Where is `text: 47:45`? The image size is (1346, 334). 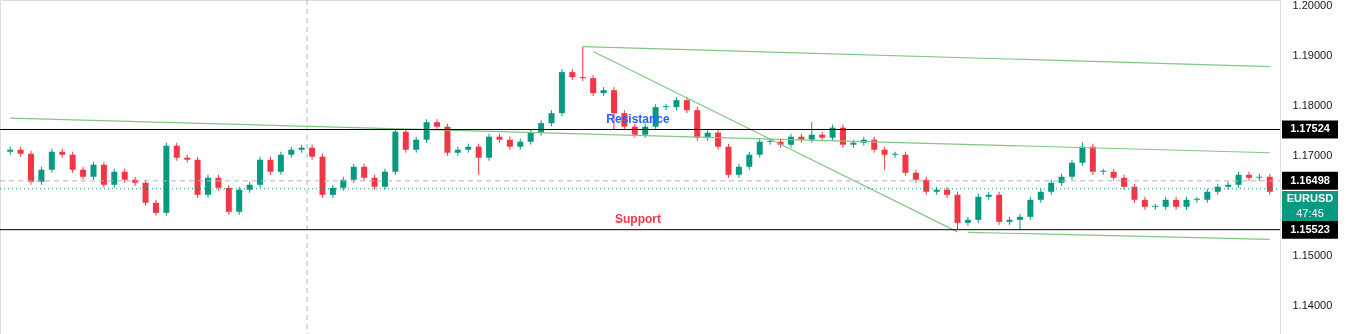 text: 47:45 is located at coordinates (1310, 213).